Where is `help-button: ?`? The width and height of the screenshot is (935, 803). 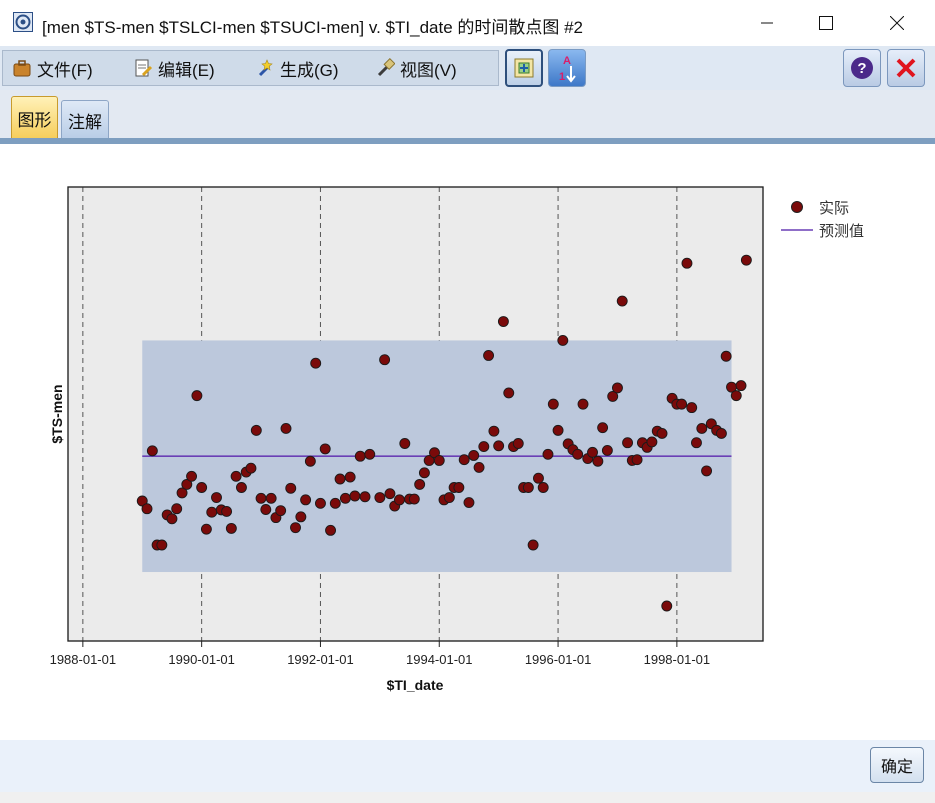
help-button: ? is located at coordinates (862, 68).